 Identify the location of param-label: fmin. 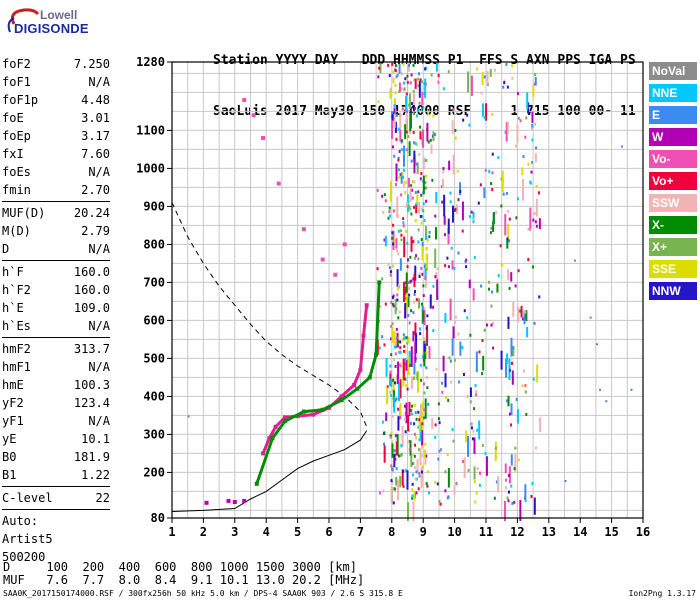
(16, 190).